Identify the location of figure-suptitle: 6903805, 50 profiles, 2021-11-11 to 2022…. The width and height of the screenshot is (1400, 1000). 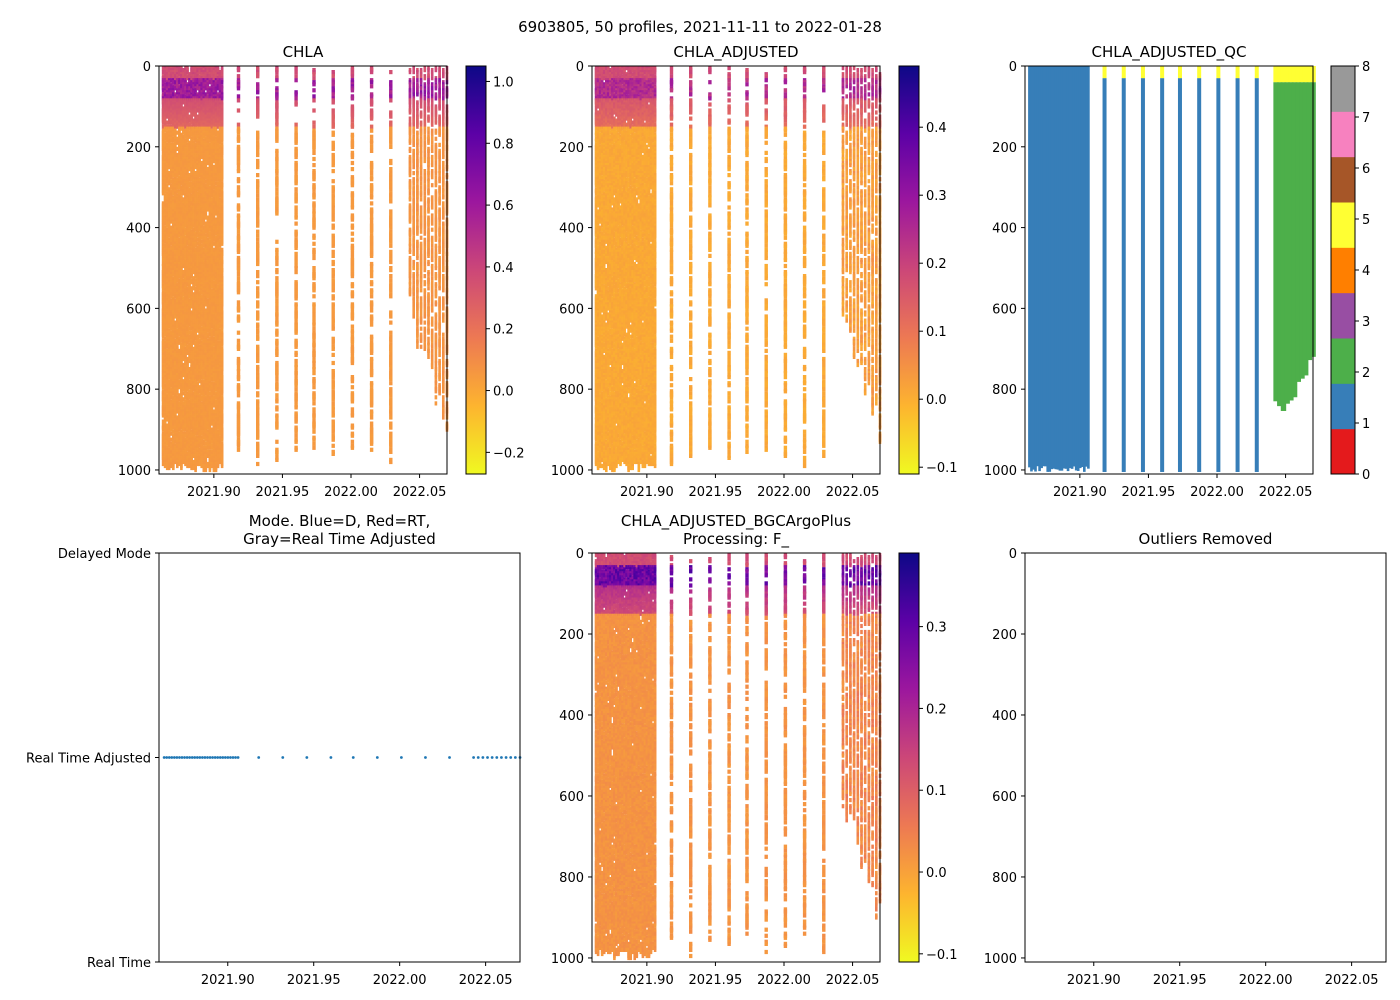
(700, 27).